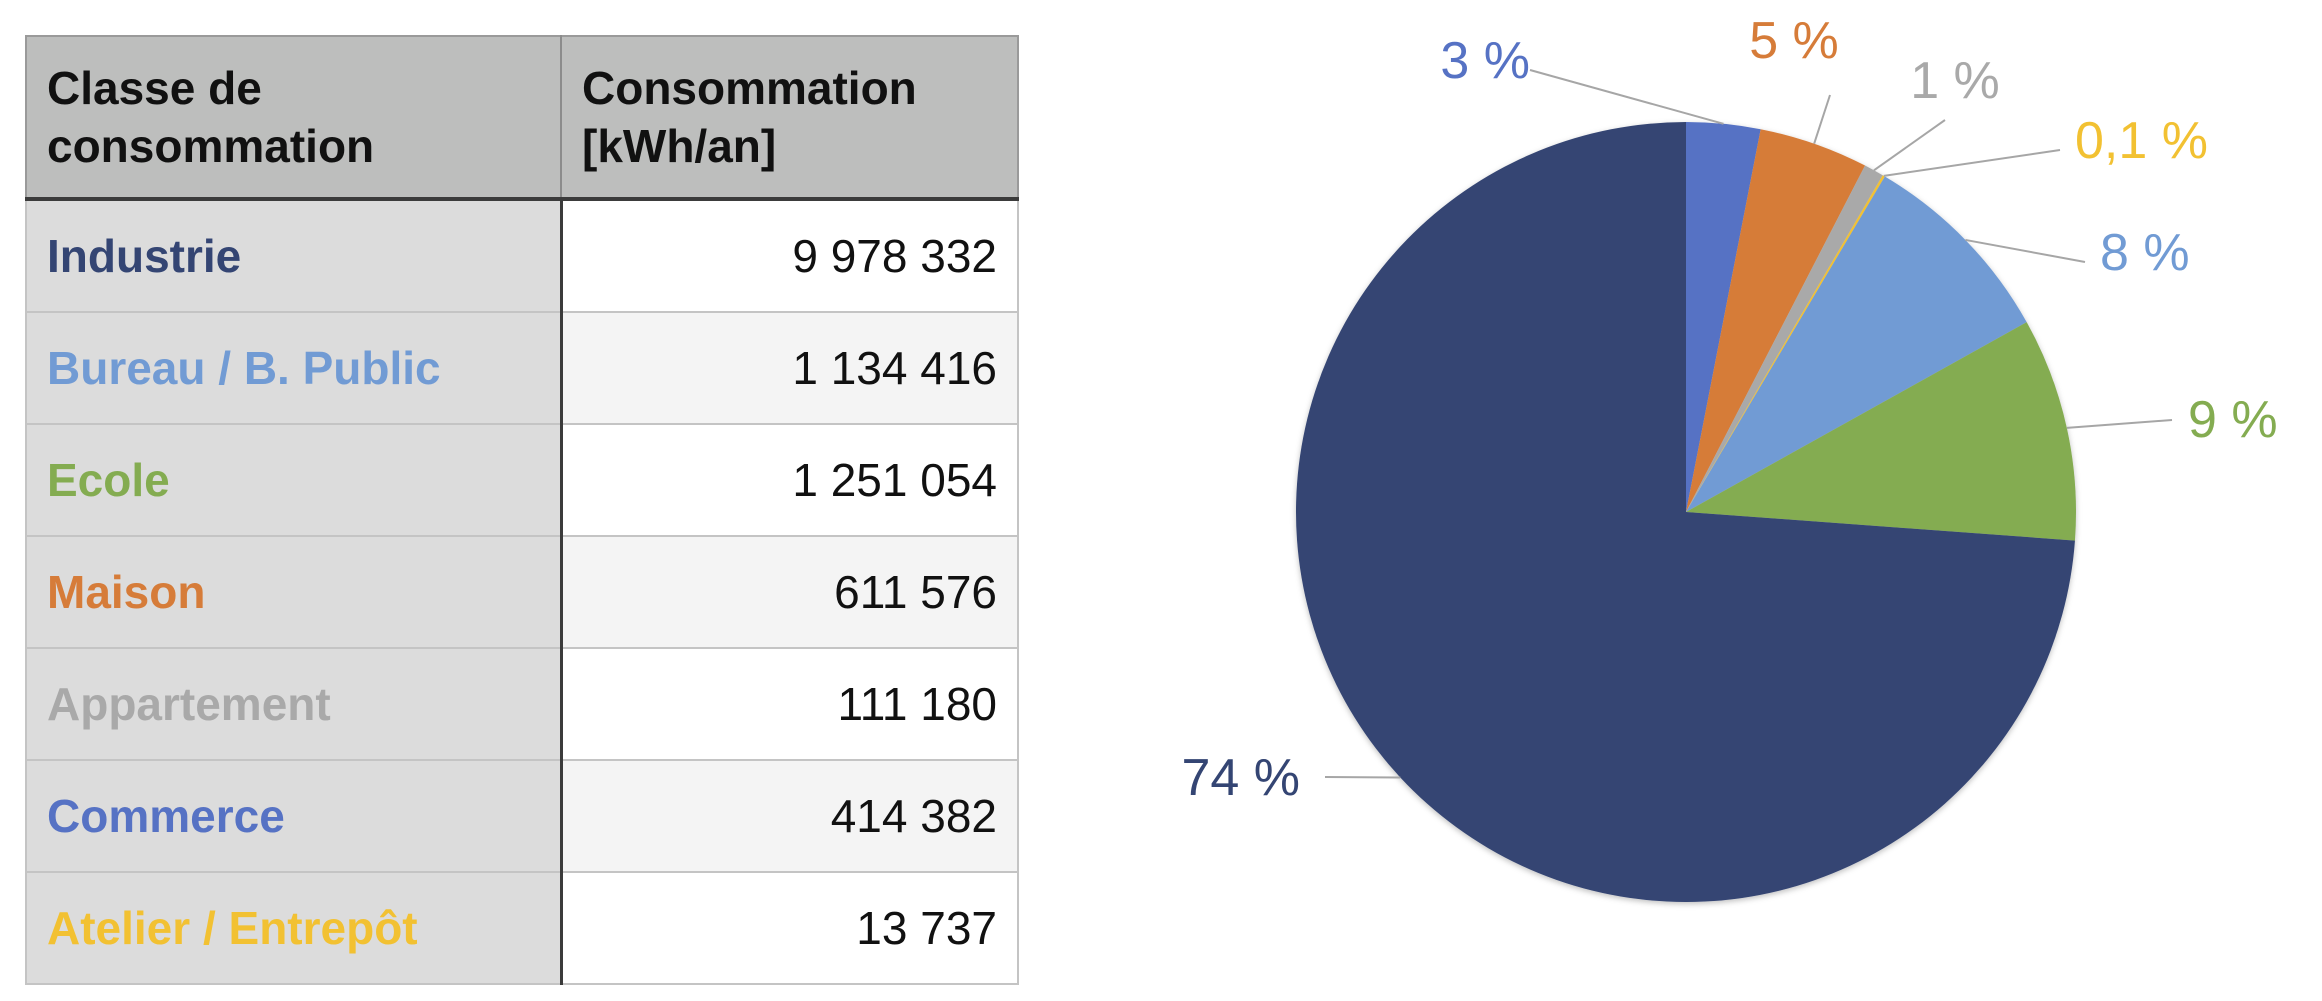  What do you see at coordinates (1794, 41) in the screenshot?
I see `data-label: 5 %` at bounding box center [1794, 41].